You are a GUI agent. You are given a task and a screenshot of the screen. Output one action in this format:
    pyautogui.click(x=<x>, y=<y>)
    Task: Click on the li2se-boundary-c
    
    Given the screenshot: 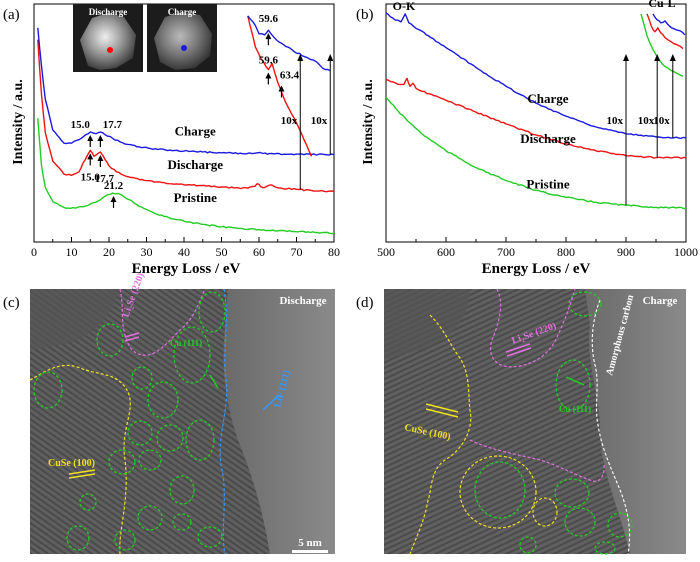 What is the action you would take?
    pyautogui.click(x=162, y=322)
    